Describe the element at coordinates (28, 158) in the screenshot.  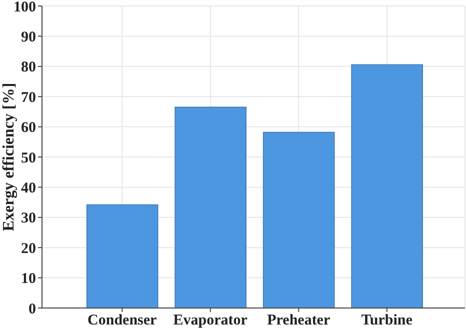
I see `y-tick-label: 50` at that location.